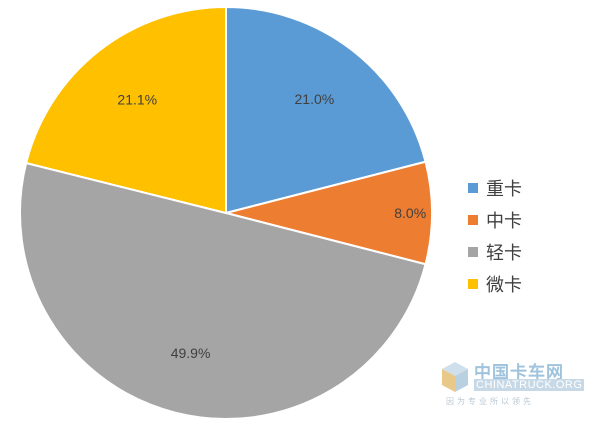 The image size is (600, 430). What do you see at coordinates (504, 221) in the screenshot?
I see `legend-label: 中卡` at bounding box center [504, 221].